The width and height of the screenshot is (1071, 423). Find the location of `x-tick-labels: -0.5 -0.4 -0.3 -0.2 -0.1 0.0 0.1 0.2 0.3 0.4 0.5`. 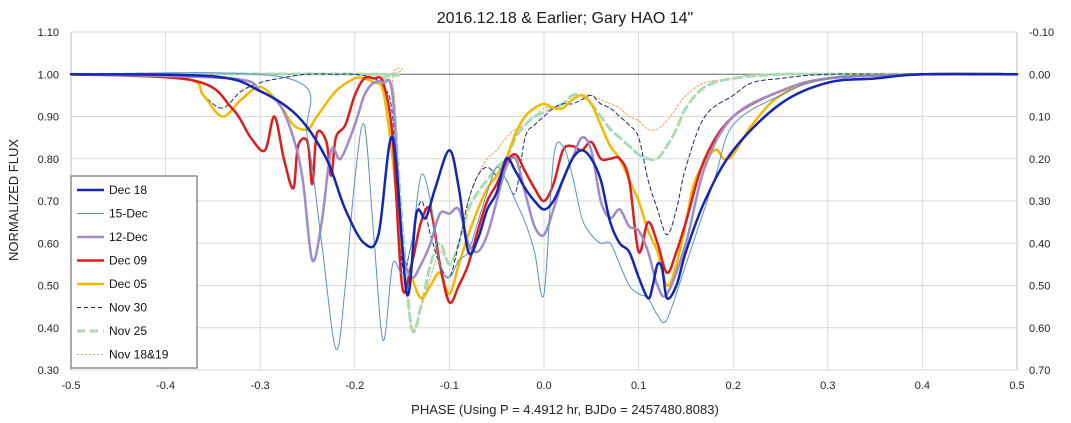

x-tick-labels: -0.5 -0.4 -0.3 -0.2 -0.1 0.0 0.1 0.2 0.3 0.4 0.5 is located at coordinates (543, 386).